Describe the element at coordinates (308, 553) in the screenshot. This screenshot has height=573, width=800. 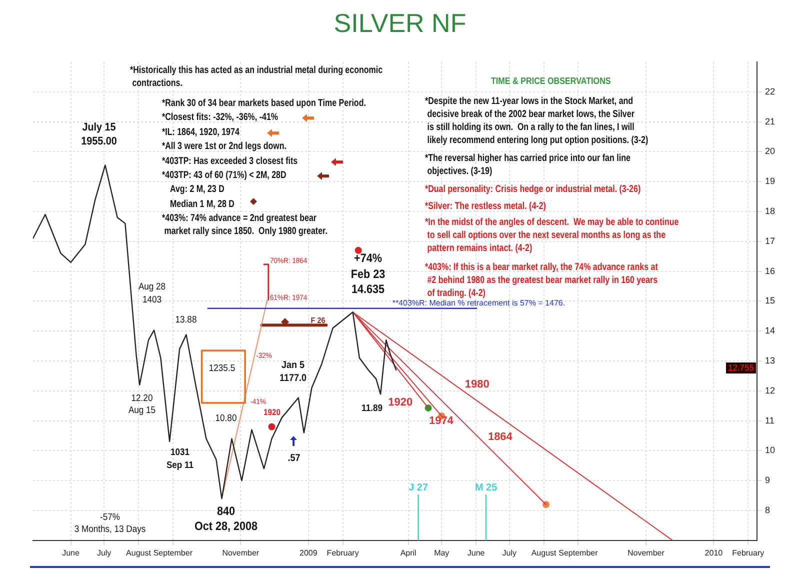
I see `x-tick-label: 2009` at that location.